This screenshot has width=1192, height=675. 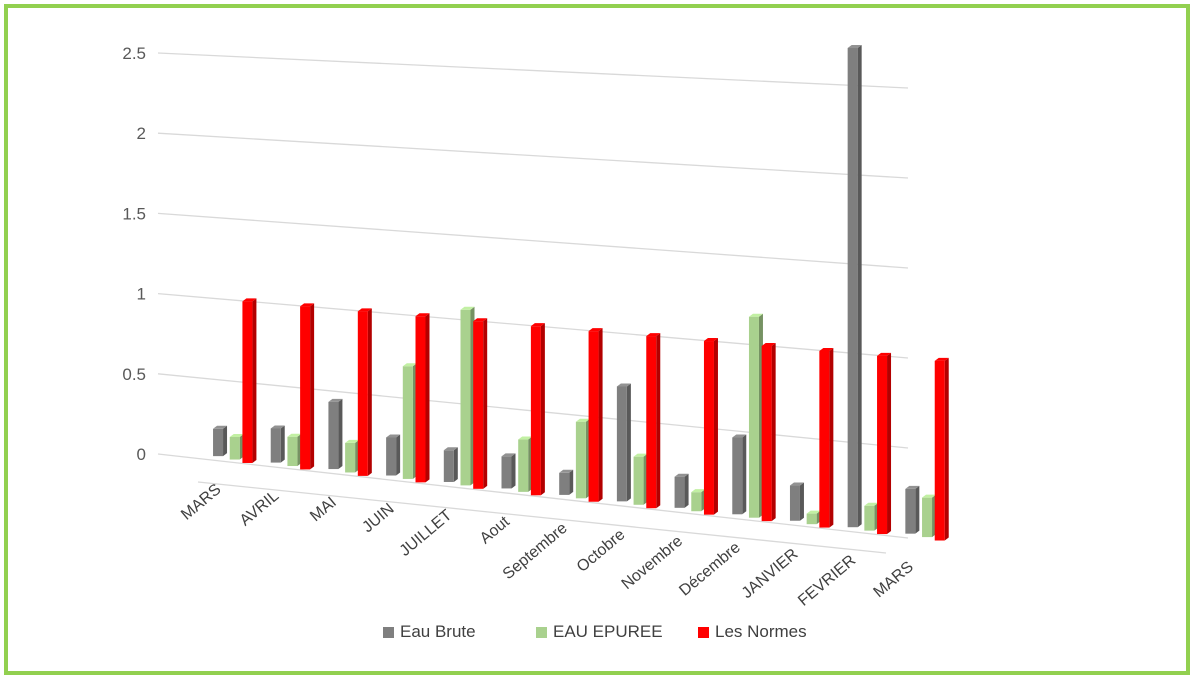 What do you see at coordinates (426, 533) in the screenshot?
I see `x-category-label: JUILLET` at bounding box center [426, 533].